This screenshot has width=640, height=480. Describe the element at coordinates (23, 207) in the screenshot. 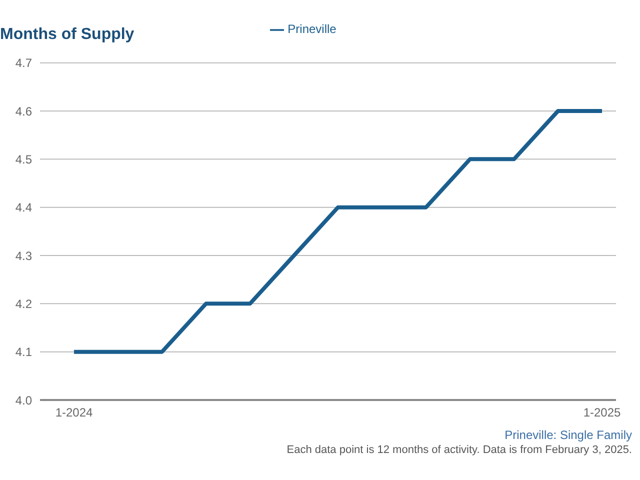

I see `y-tick-label: 4.4` at that location.